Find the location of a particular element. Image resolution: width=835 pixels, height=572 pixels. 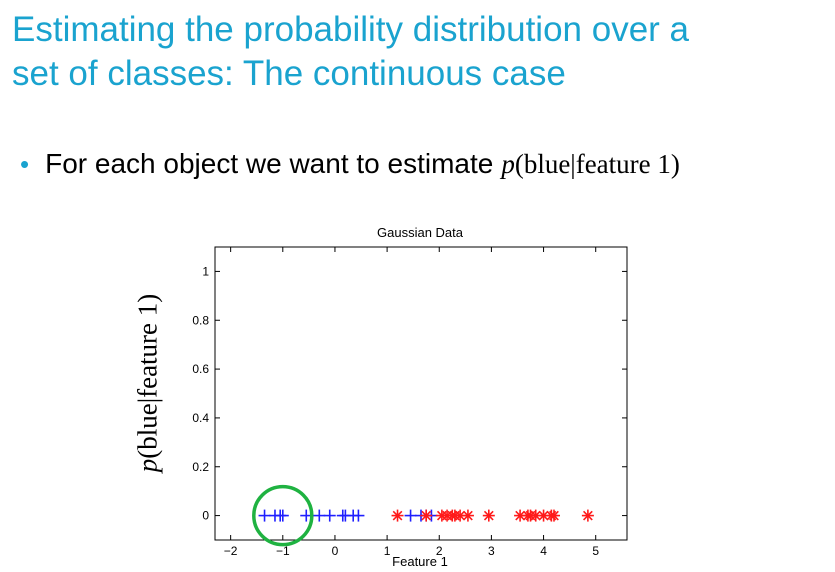

bullet-text: For each object we want to estimate is located at coordinates (269, 163).